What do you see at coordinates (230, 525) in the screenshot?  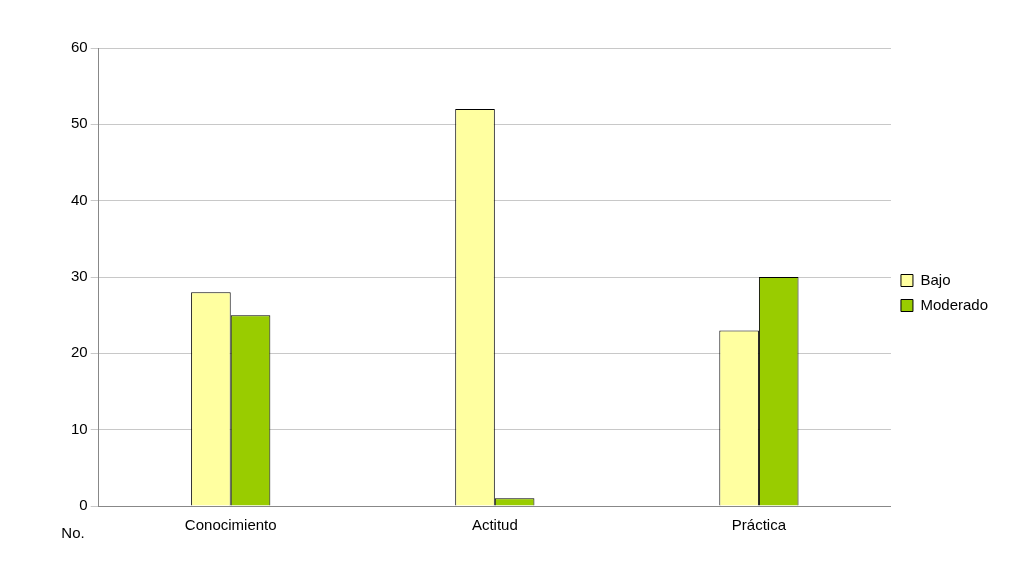 I see `x-tick-label: Conocimiento` at bounding box center [230, 525].